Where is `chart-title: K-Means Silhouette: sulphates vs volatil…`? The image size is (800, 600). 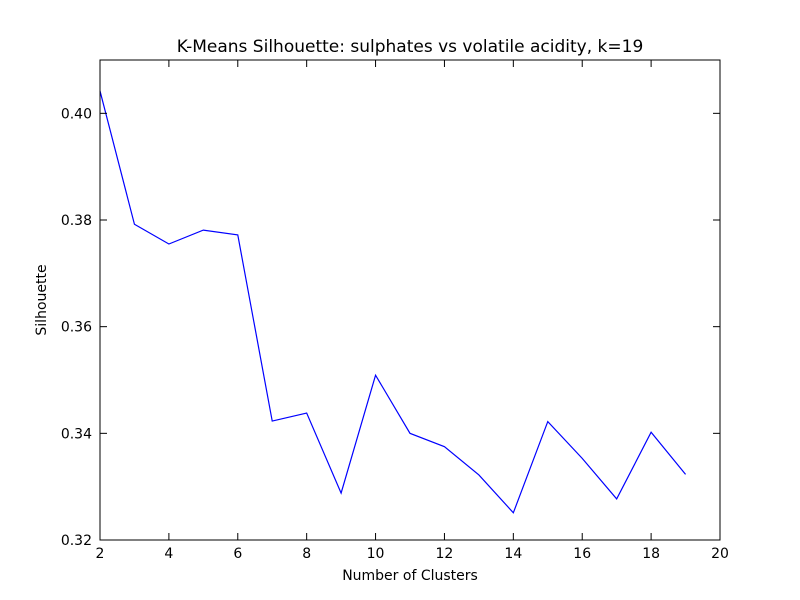
chart-title: K-Means Silhouette: sulphates vs volatil… is located at coordinates (410, 47).